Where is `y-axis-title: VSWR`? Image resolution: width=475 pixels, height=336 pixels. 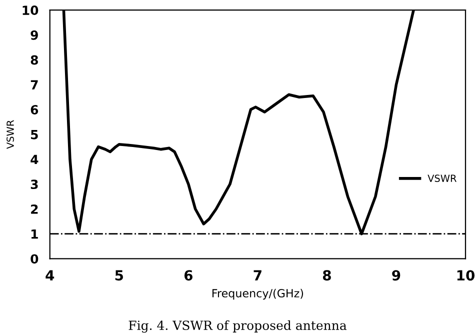 y-axis-title: VSWR is located at coordinates (10, 134).